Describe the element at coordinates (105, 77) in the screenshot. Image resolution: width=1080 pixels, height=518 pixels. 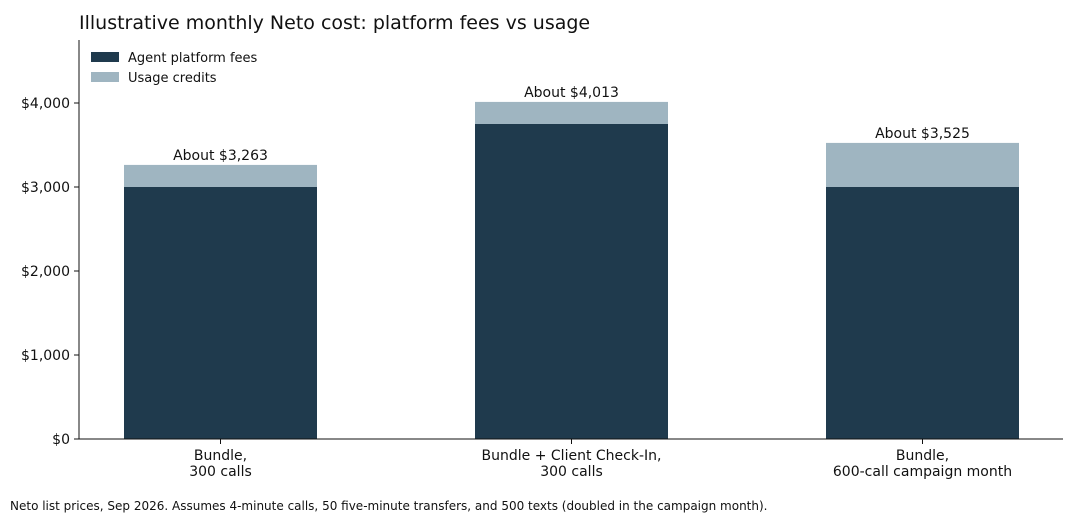
I see `legend-swatch-usage-credits` at that location.